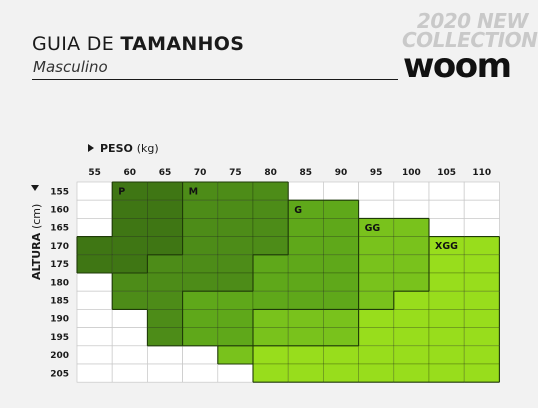 Image resolution: width=538 pixels, height=408 pixels. I want to click on page-subtitle: Masculino, so click(70, 67).